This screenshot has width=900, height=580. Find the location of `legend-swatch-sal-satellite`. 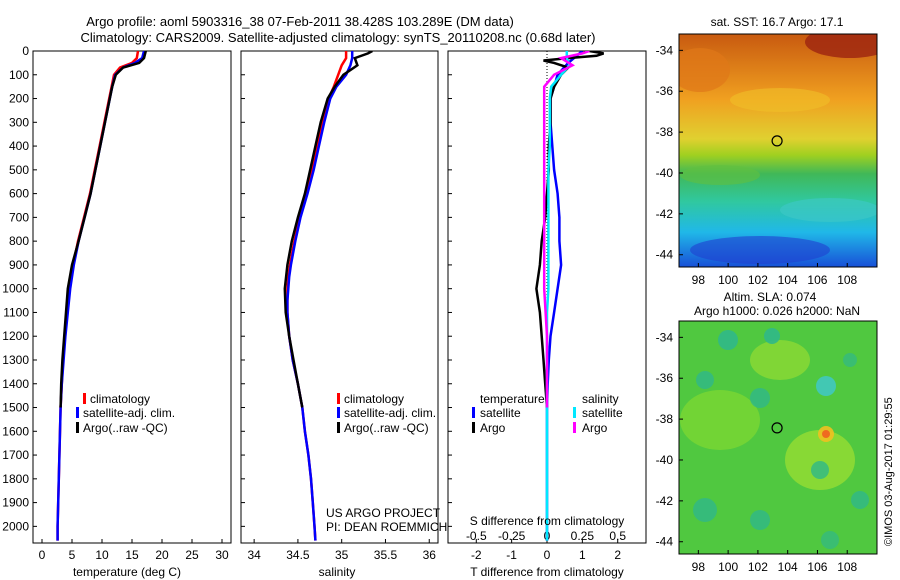

legend-swatch-sal-satellite is located at coordinates (574, 412).